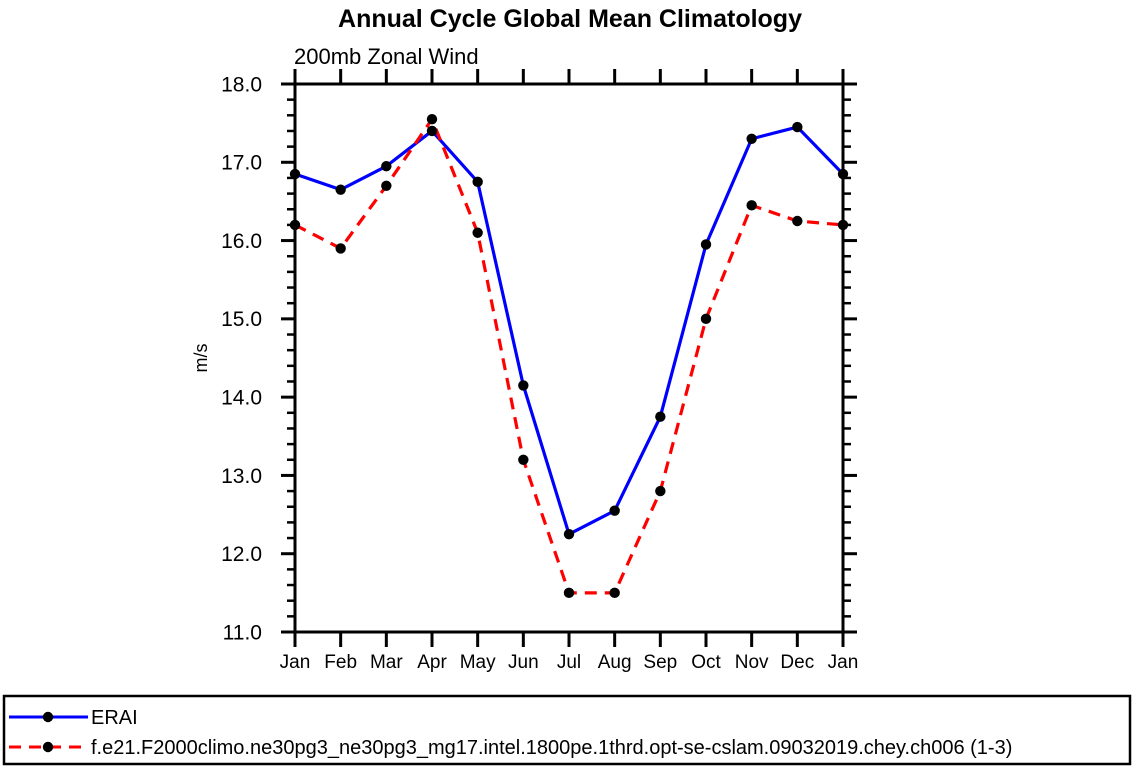 Image resolution: width=1138 pixels, height=774 pixels. Describe the element at coordinates (340, 662) in the screenshot. I see `x-tick-label: Feb` at that location.